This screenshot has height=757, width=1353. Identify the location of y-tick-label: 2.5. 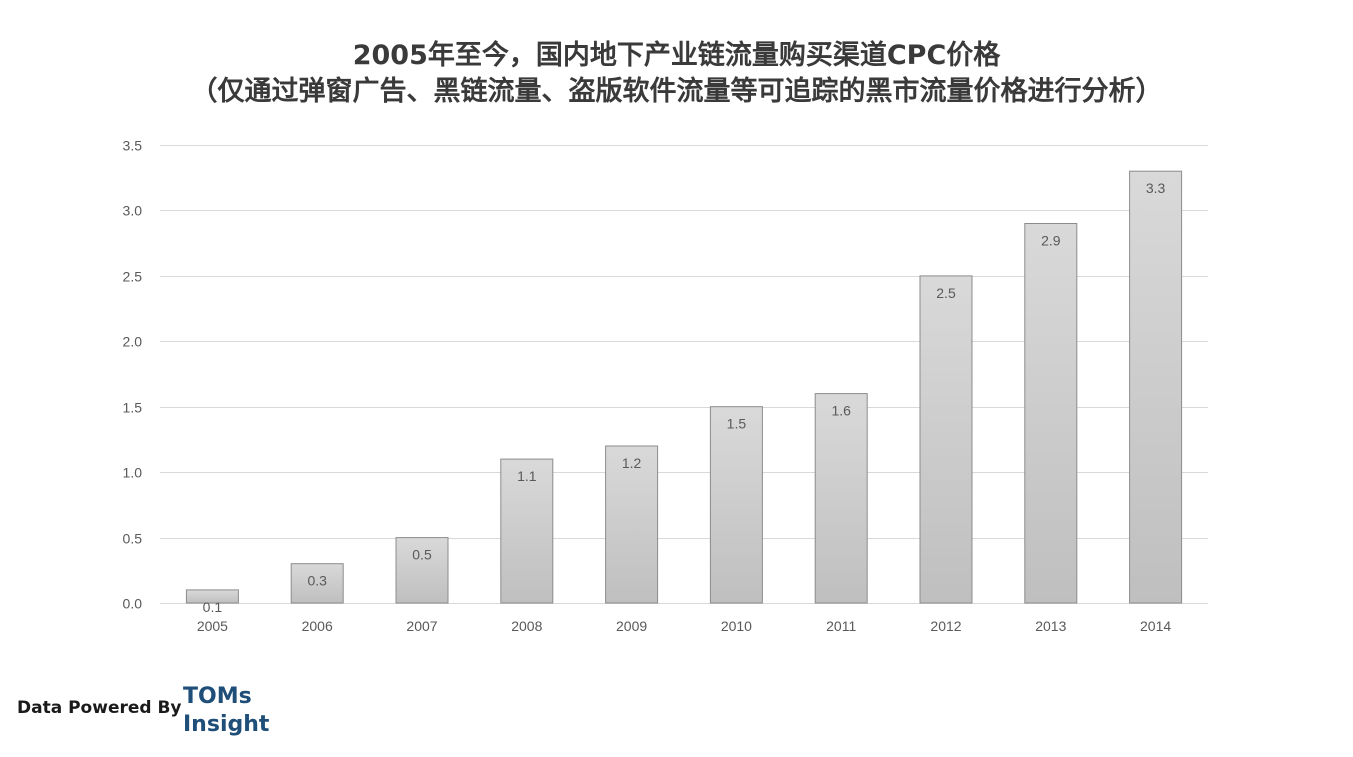
(133, 277).